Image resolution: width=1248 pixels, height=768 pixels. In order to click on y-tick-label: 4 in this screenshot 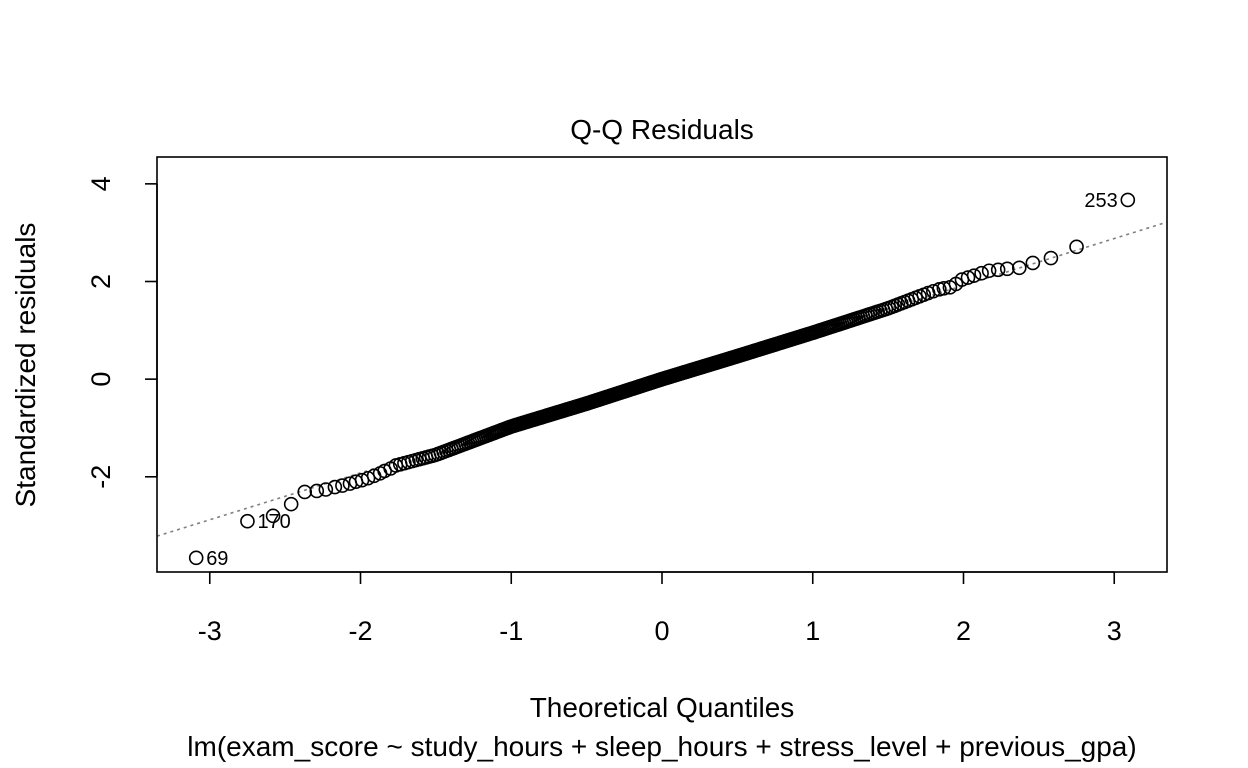, I will do `click(101, 183)`.